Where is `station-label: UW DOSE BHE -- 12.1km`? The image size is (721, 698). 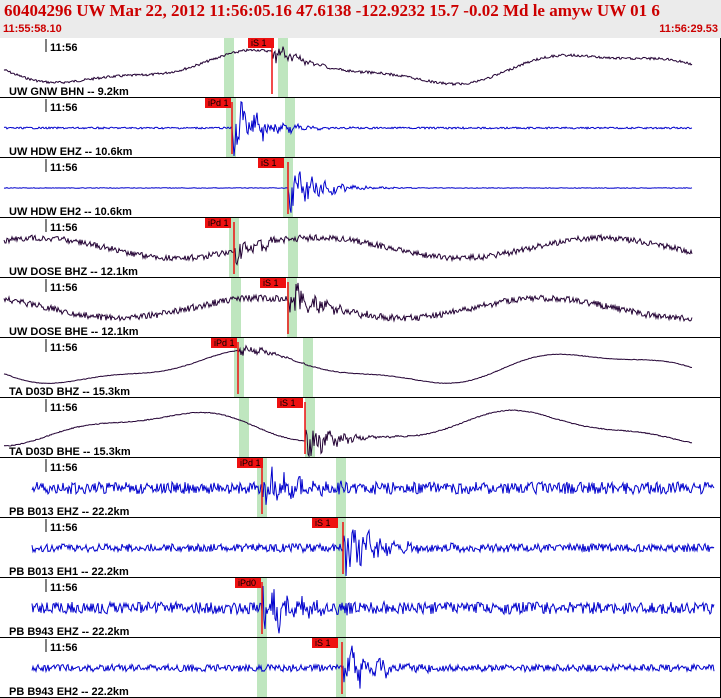
station-label: UW DOSE BHE -- 12.1km is located at coordinates (74, 332).